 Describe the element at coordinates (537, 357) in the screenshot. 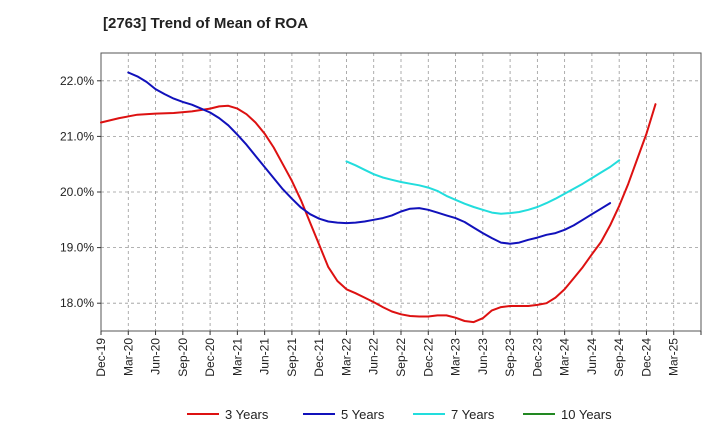

I see `x-tick-label-16: Dec-23` at that location.